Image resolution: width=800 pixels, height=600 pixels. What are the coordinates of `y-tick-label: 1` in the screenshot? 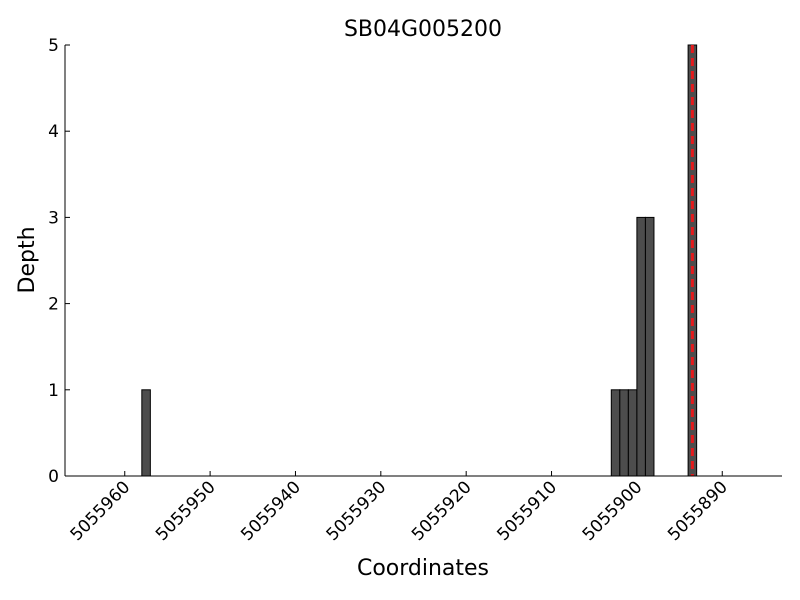 It's located at (53, 391).